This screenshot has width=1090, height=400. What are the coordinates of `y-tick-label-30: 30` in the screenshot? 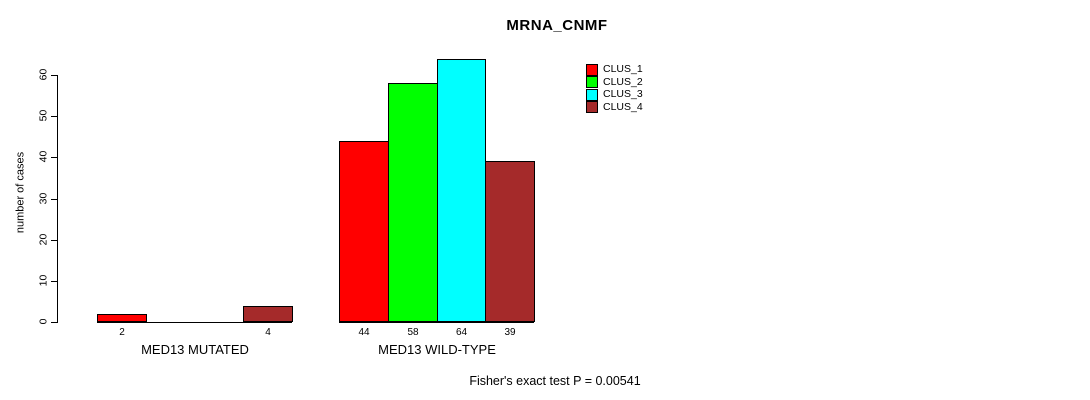 It's located at (43, 198).